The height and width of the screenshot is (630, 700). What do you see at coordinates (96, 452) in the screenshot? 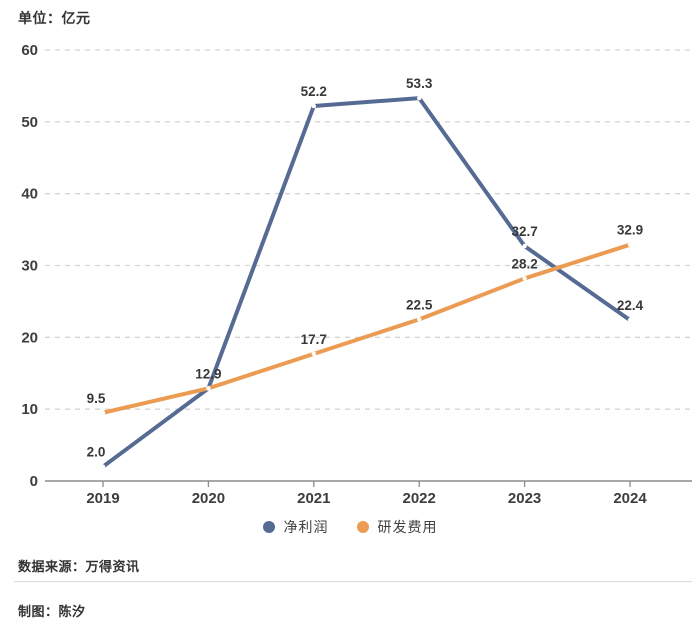
I see `data-point-label: 2.0` at bounding box center [96, 452].